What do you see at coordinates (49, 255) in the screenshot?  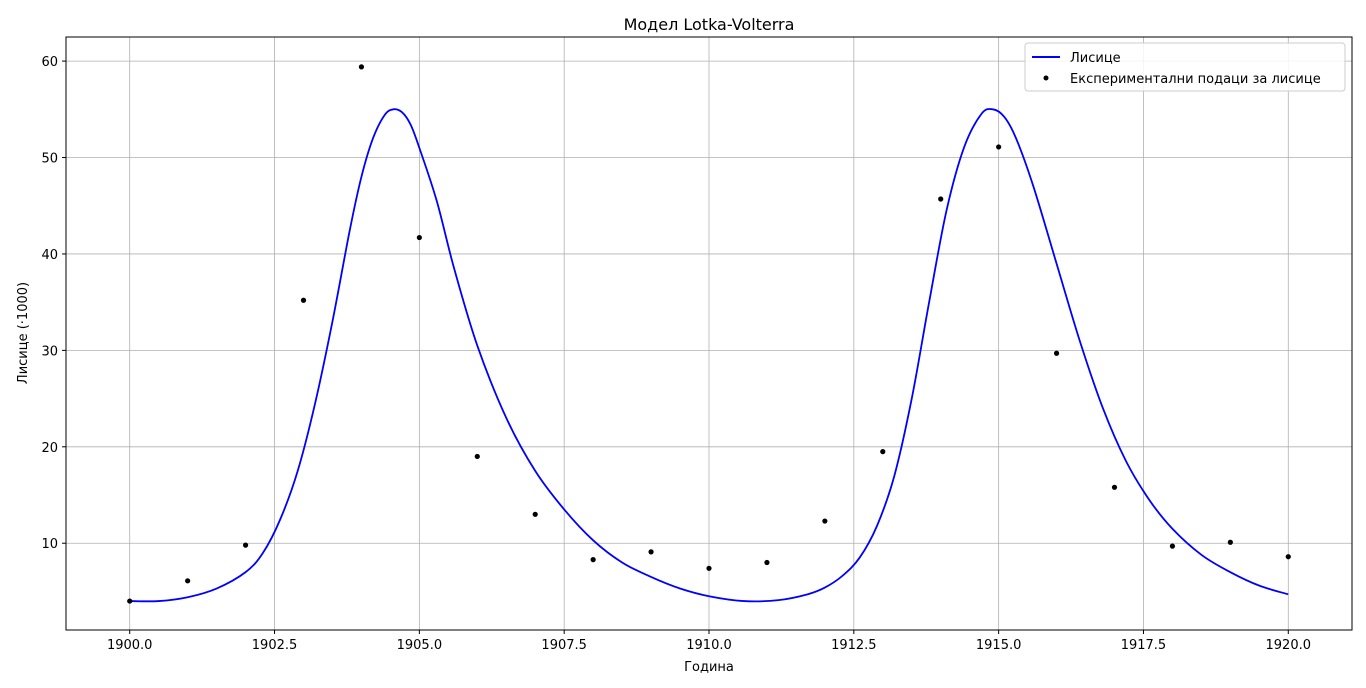 I see `y-tick-label: 40` at bounding box center [49, 255].